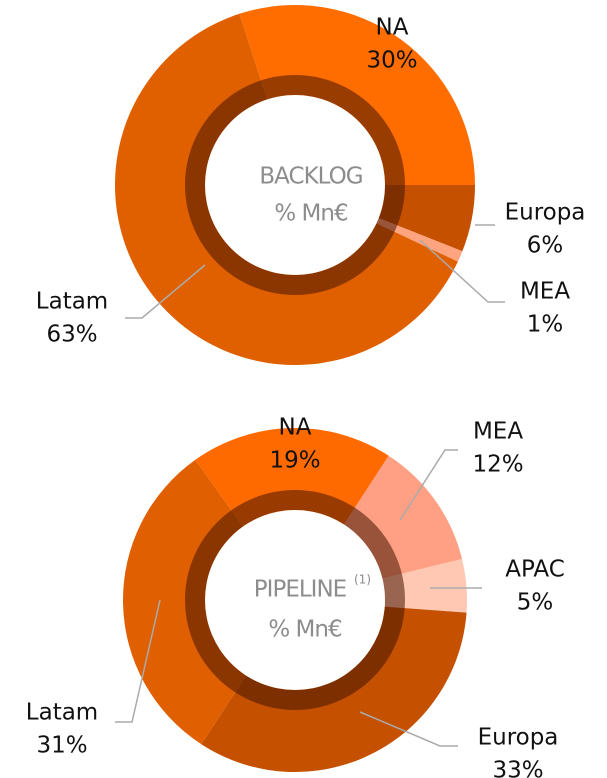 The height and width of the screenshot is (778, 607). I want to click on value-label: 12%, so click(497, 465).